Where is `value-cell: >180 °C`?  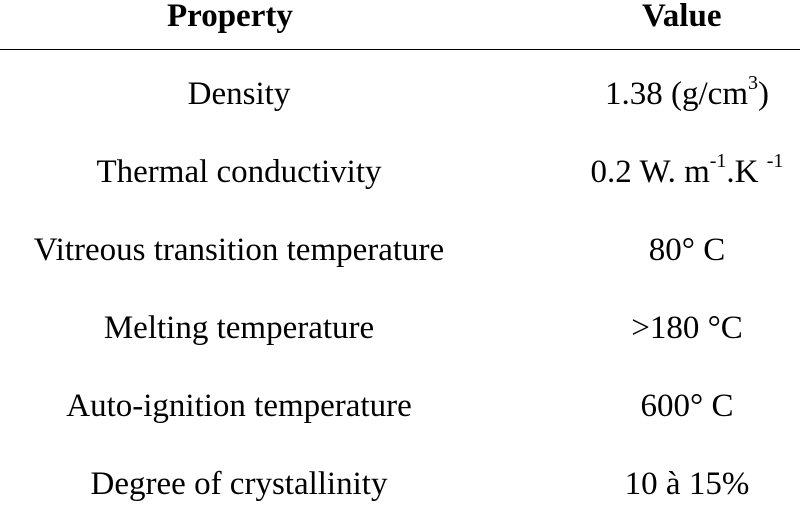
value-cell: >180 °C is located at coordinates (687, 328).